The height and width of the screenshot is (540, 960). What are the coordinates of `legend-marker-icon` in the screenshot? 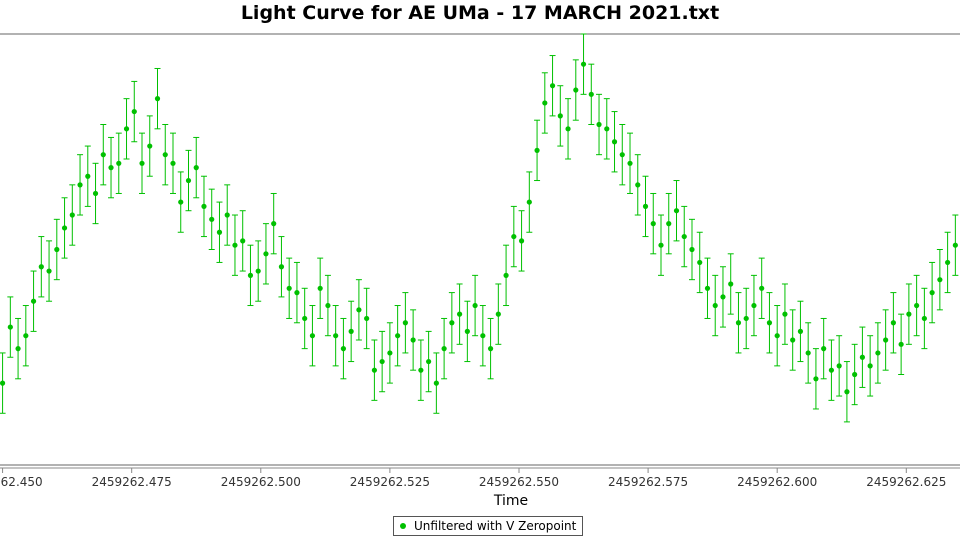 It's located at (403, 526).